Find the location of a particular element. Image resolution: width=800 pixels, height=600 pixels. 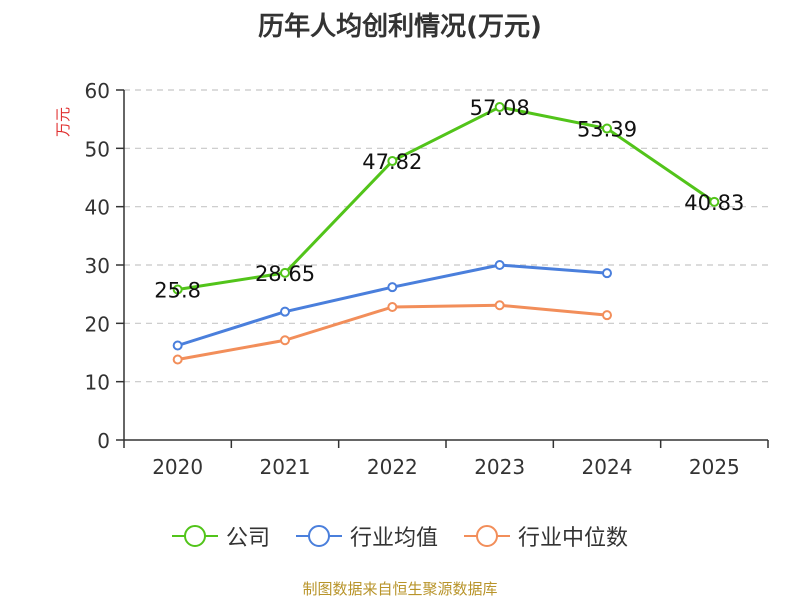

x-tick-label-2021: 2021 is located at coordinates (285, 467).